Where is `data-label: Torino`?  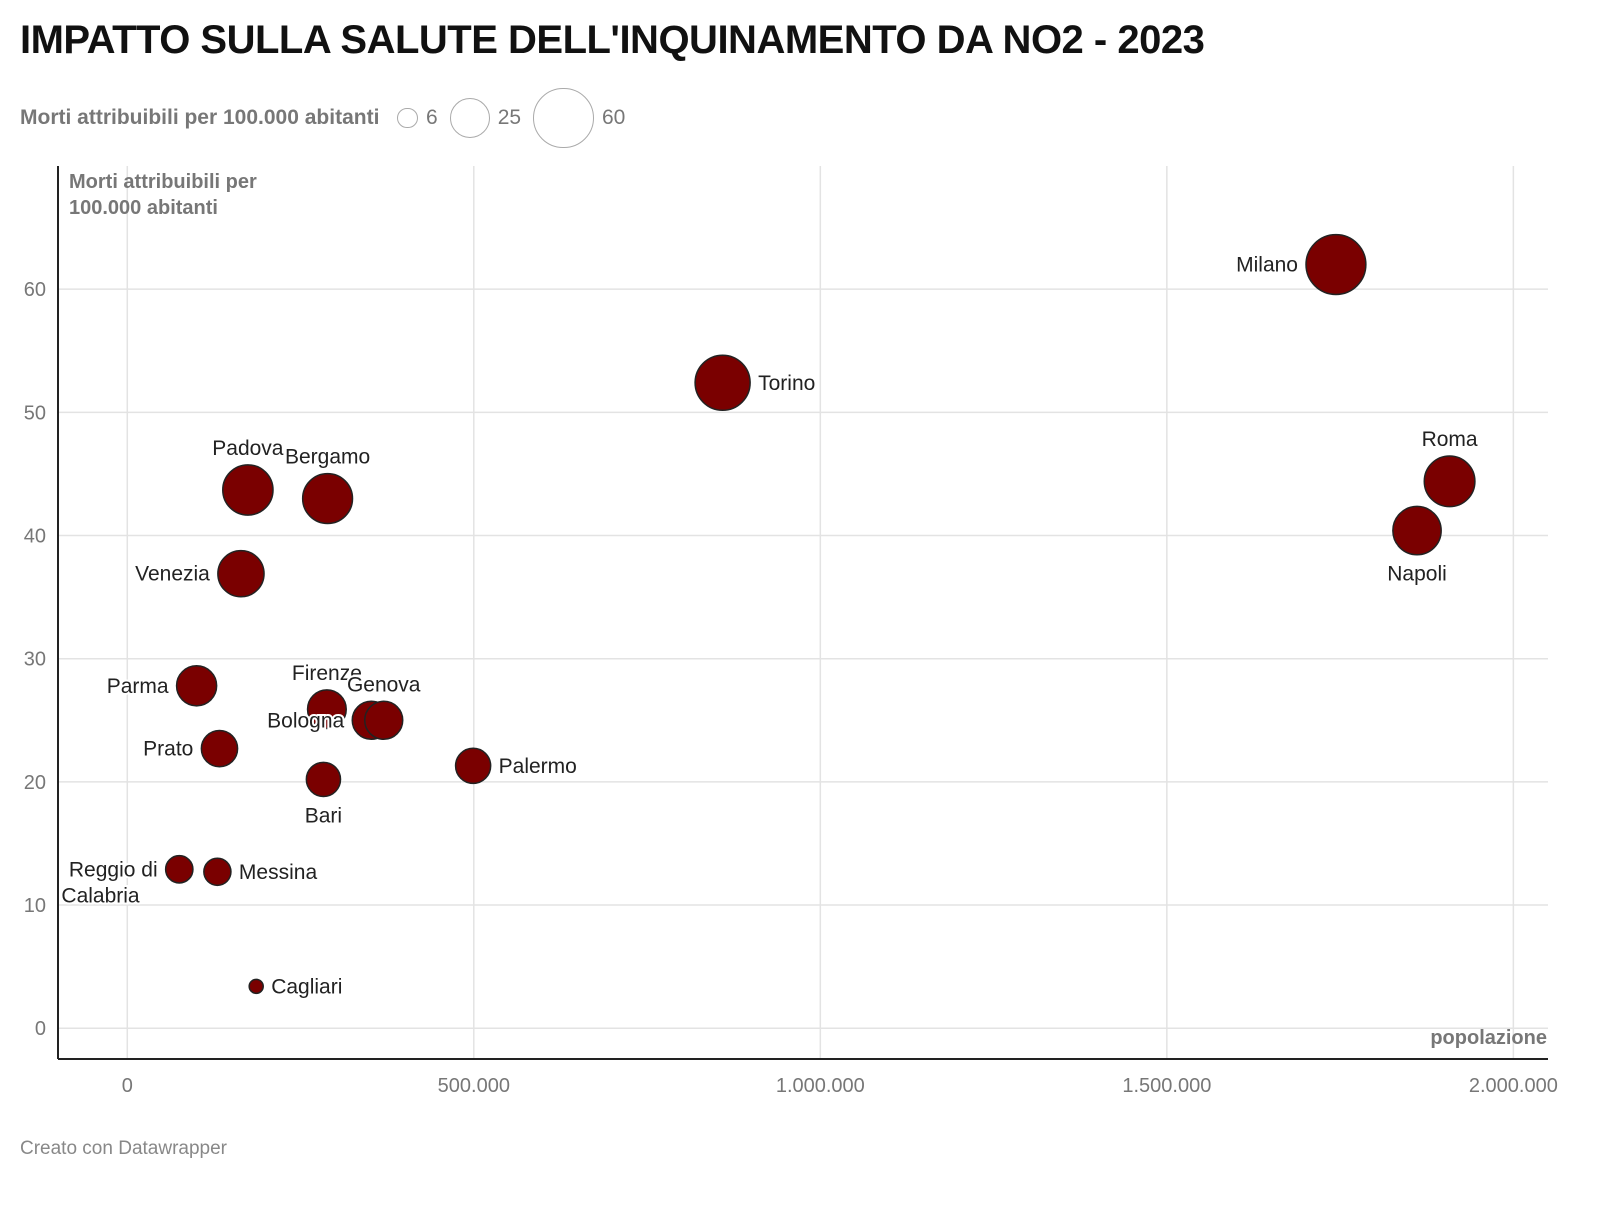
data-label: Torino is located at coordinates (786, 383).